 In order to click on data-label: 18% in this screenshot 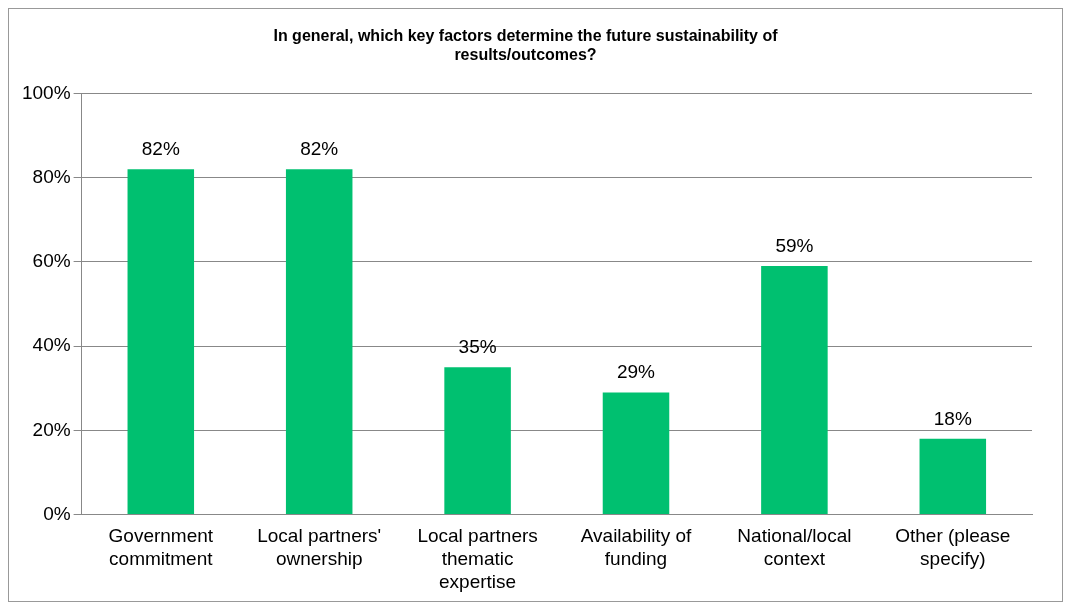, I will do `click(952, 418)`.